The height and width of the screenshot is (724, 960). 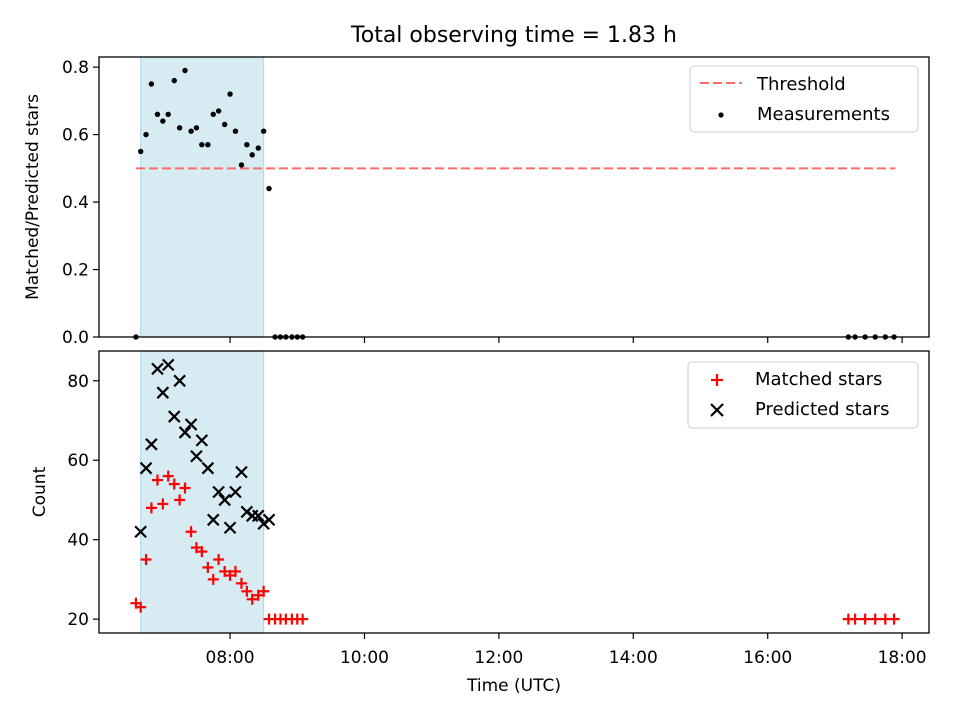 What do you see at coordinates (75, 136) in the screenshot?
I see `y-tick-label: 0.6` at bounding box center [75, 136].